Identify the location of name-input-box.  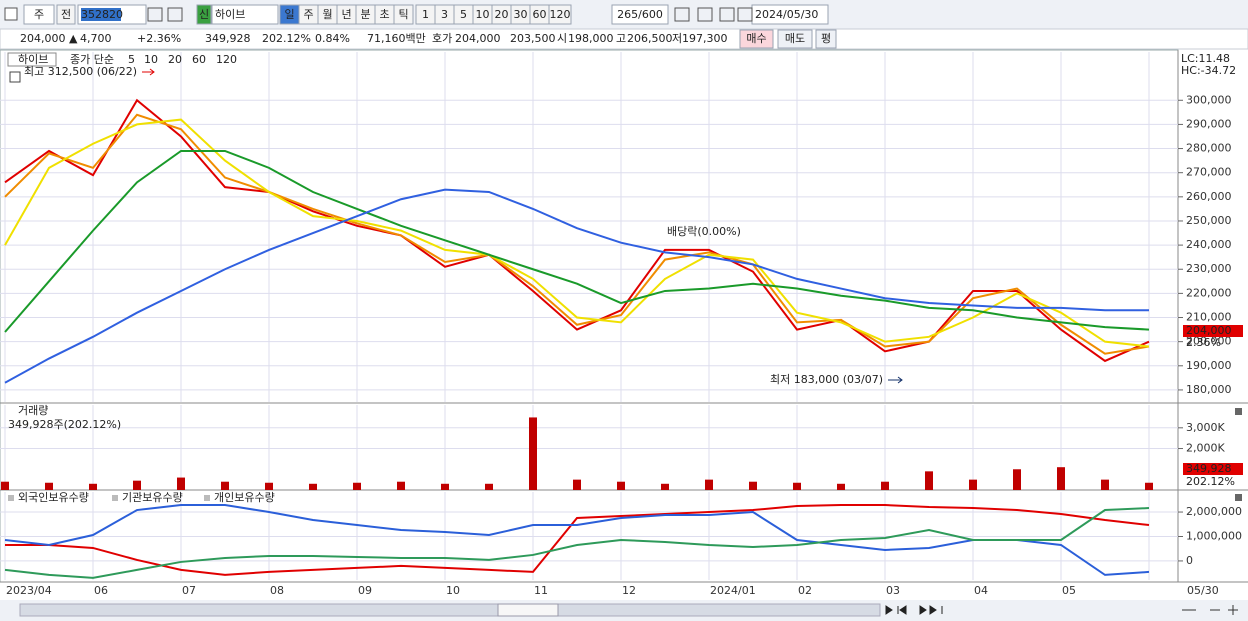
(245, 14).